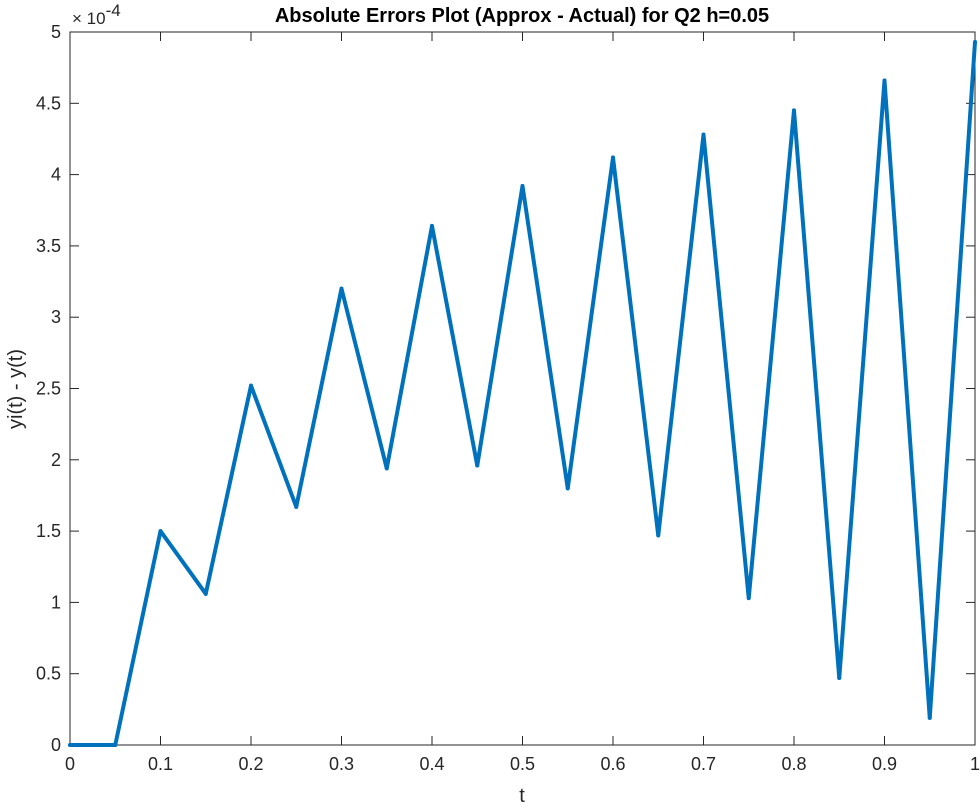 Image resolution: width=980 pixels, height=806 pixels. Describe the element at coordinates (975, 764) in the screenshot. I see `x-tick-label: 1` at that location.